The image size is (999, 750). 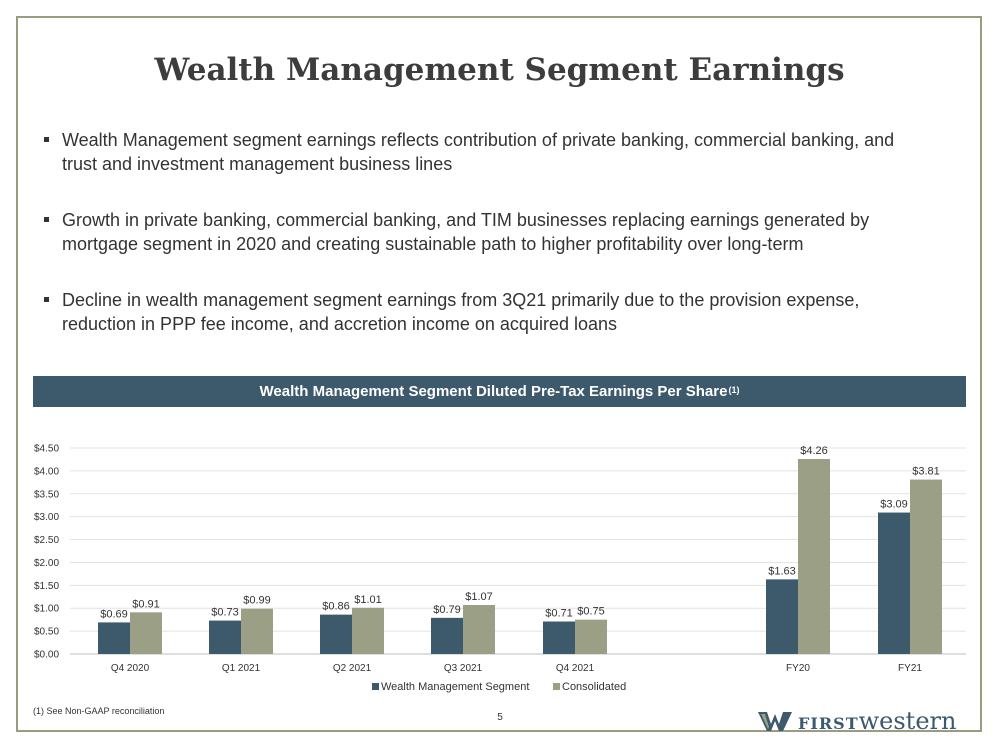 I want to click on data-label: $0.99, so click(x=257, y=601).